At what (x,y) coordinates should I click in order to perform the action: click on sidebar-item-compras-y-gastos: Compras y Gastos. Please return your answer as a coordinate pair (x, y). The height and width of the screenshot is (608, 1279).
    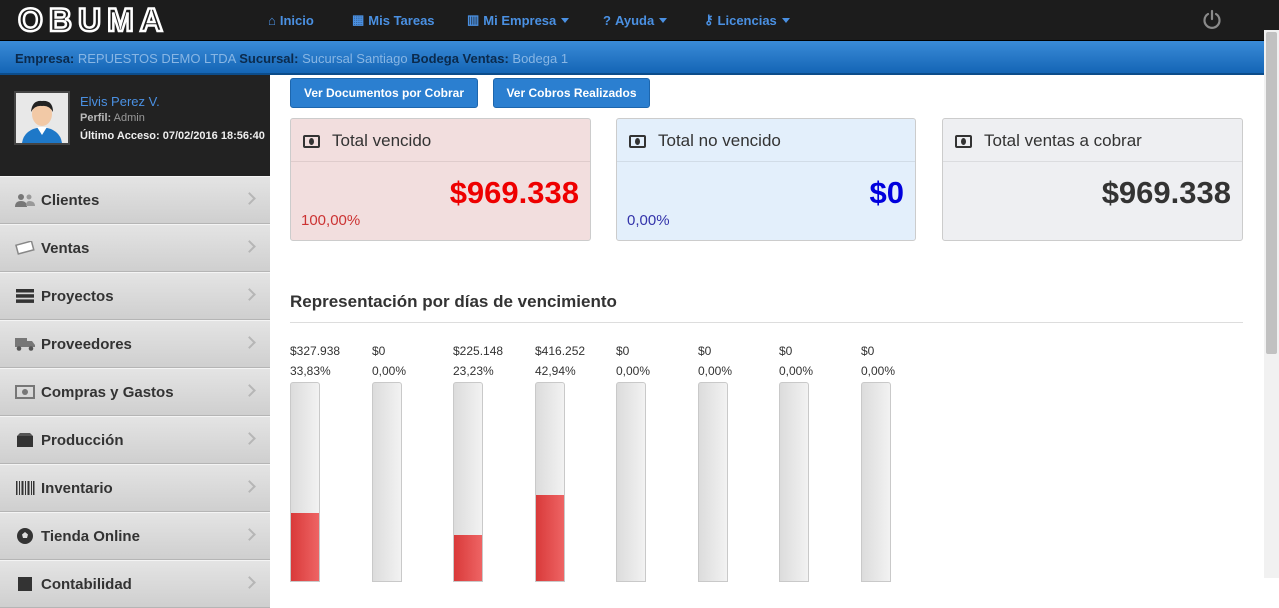
    Looking at the image, I should click on (135, 392).